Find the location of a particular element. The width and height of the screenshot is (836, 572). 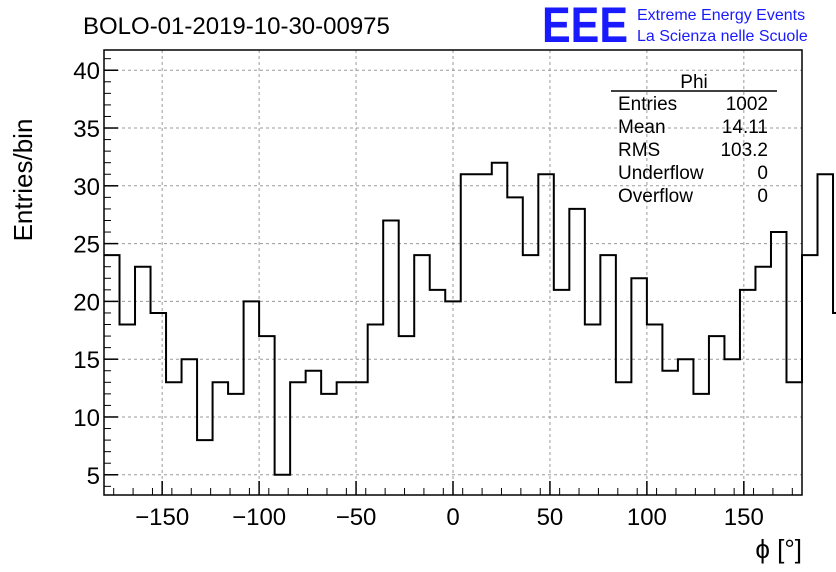

logo-mark: EEE is located at coordinates (585, 26).